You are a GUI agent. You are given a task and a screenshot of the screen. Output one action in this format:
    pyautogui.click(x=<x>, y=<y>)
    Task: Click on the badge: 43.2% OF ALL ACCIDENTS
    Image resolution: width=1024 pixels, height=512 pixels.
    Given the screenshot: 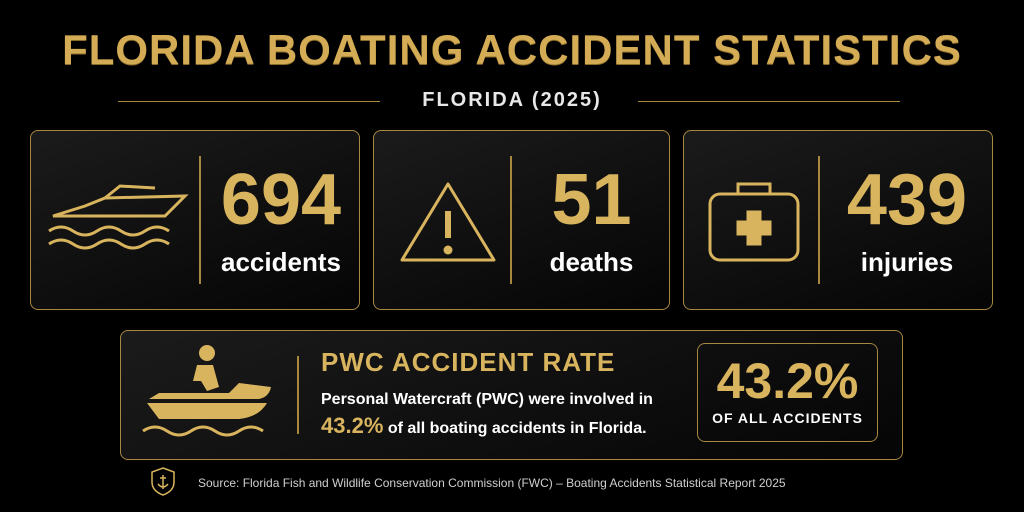 What is the action you would take?
    pyautogui.click(x=787, y=392)
    